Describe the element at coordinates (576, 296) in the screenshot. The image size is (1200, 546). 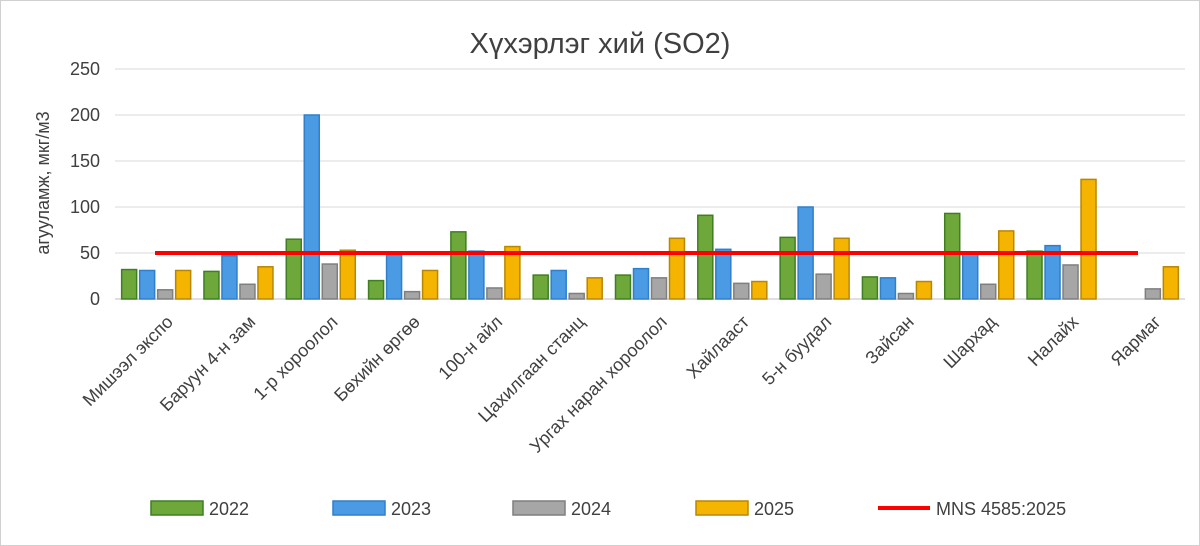
I see `bar-2024-цахилгаан-станц` at that location.